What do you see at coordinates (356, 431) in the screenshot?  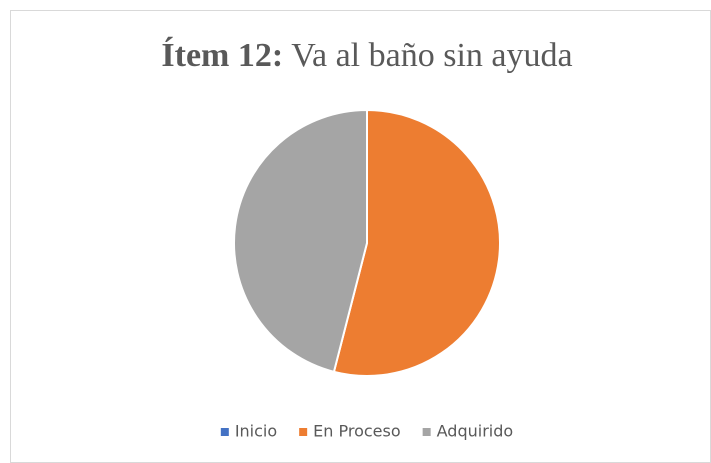 I see `legend-label: En Proceso` at bounding box center [356, 431].